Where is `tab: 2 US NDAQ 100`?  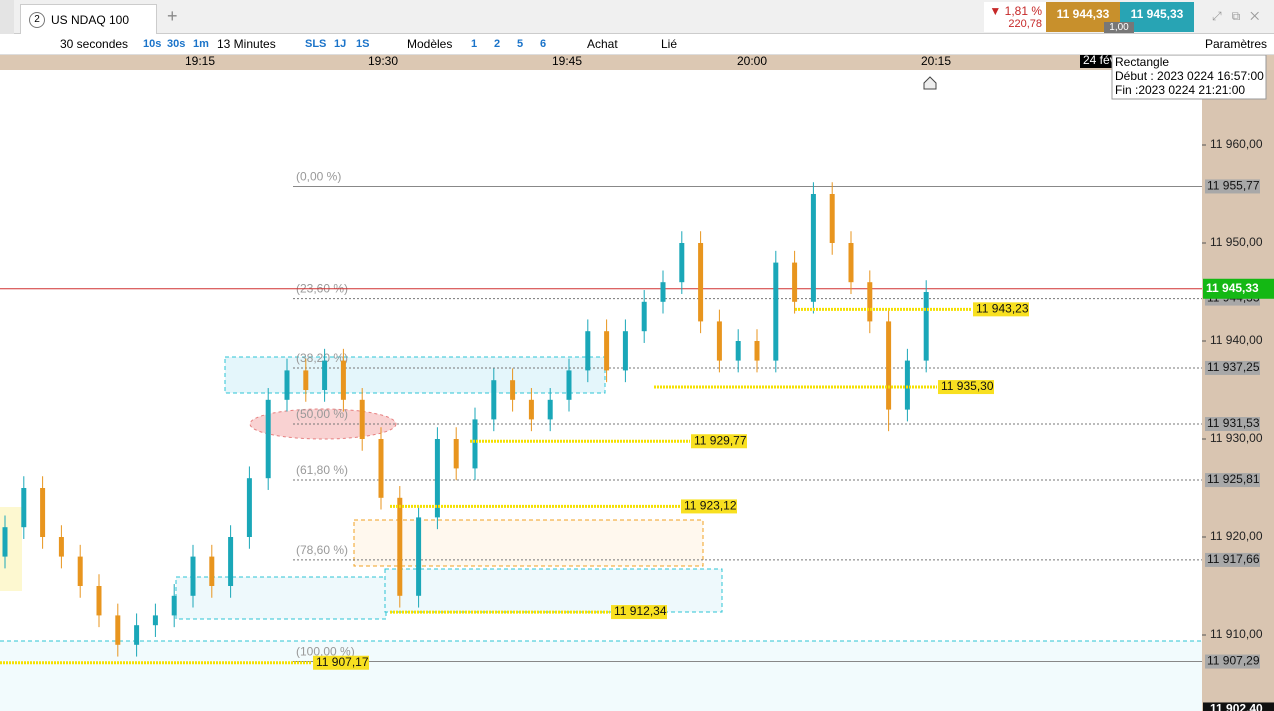
tab: 2 US NDAQ 100 is located at coordinates (88, 19).